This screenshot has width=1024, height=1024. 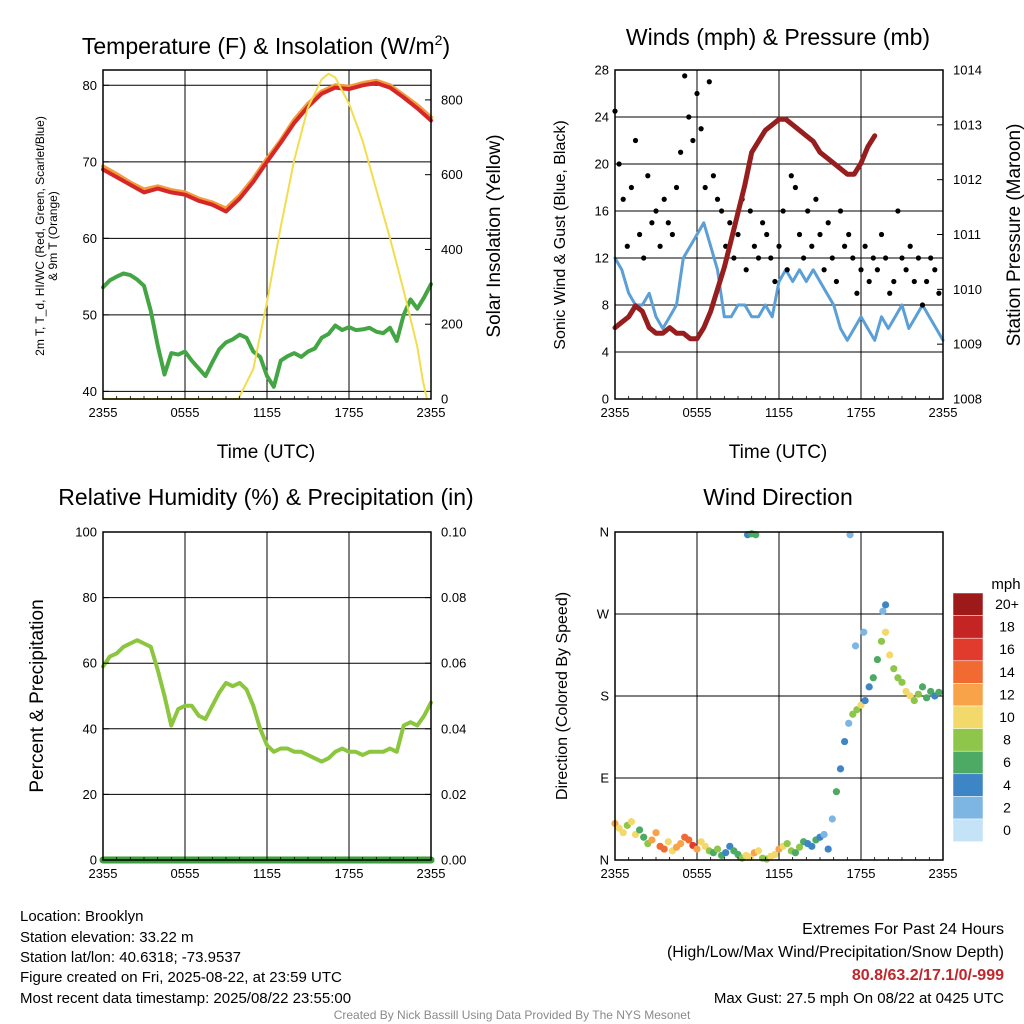 I want to click on y2-tick-label: 0.08, so click(x=453, y=597).